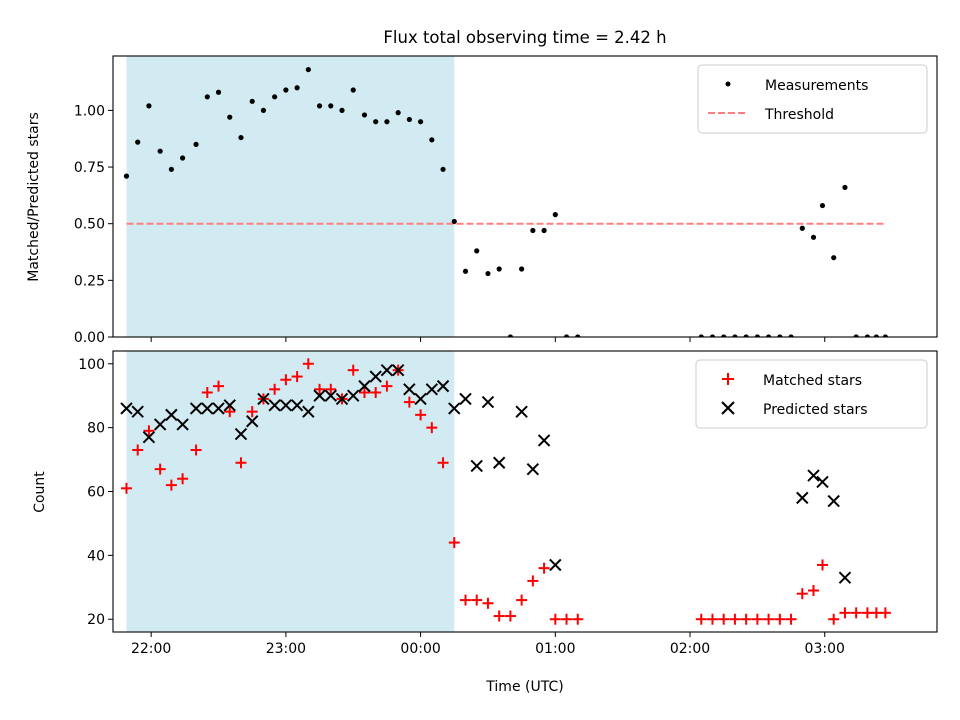 This screenshot has width=960, height=720. I want to click on y-tick-label: 20, so click(96, 620).